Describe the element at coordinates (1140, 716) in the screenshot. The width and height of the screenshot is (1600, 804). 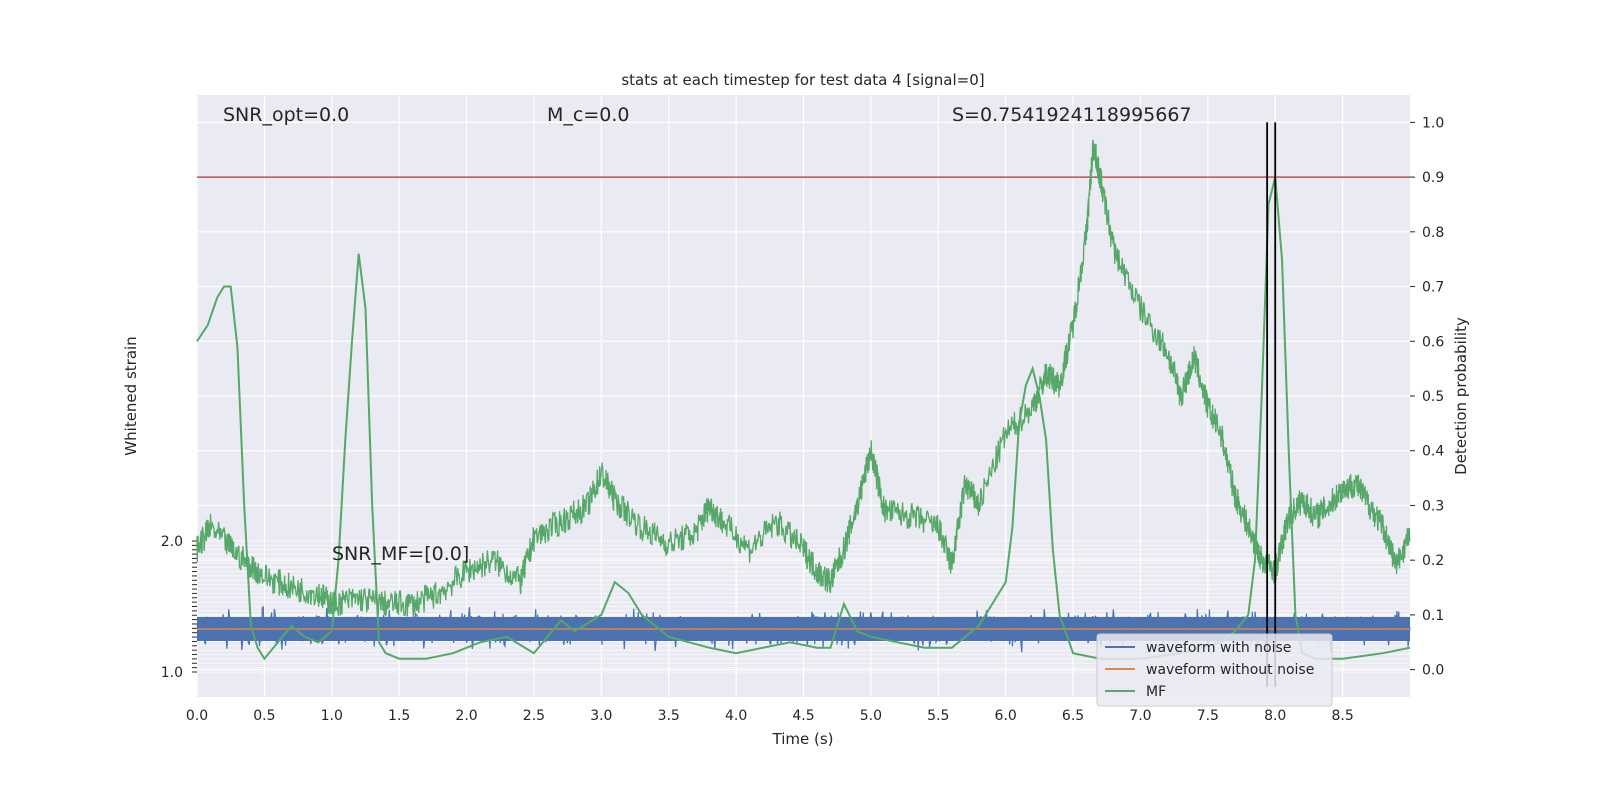
I see `x-tick-label: 7.0` at that location.